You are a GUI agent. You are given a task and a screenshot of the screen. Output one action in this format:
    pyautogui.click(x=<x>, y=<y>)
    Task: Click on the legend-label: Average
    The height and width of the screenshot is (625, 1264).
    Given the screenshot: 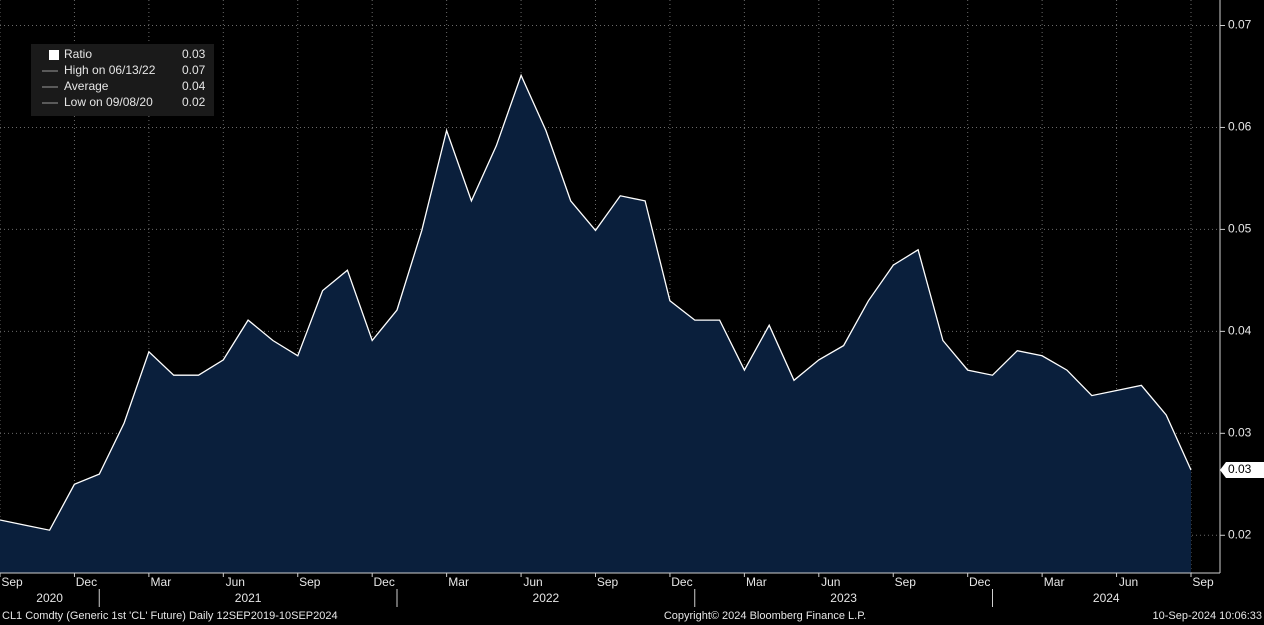 What is the action you would take?
    pyautogui.click(x=86, y=86)
    